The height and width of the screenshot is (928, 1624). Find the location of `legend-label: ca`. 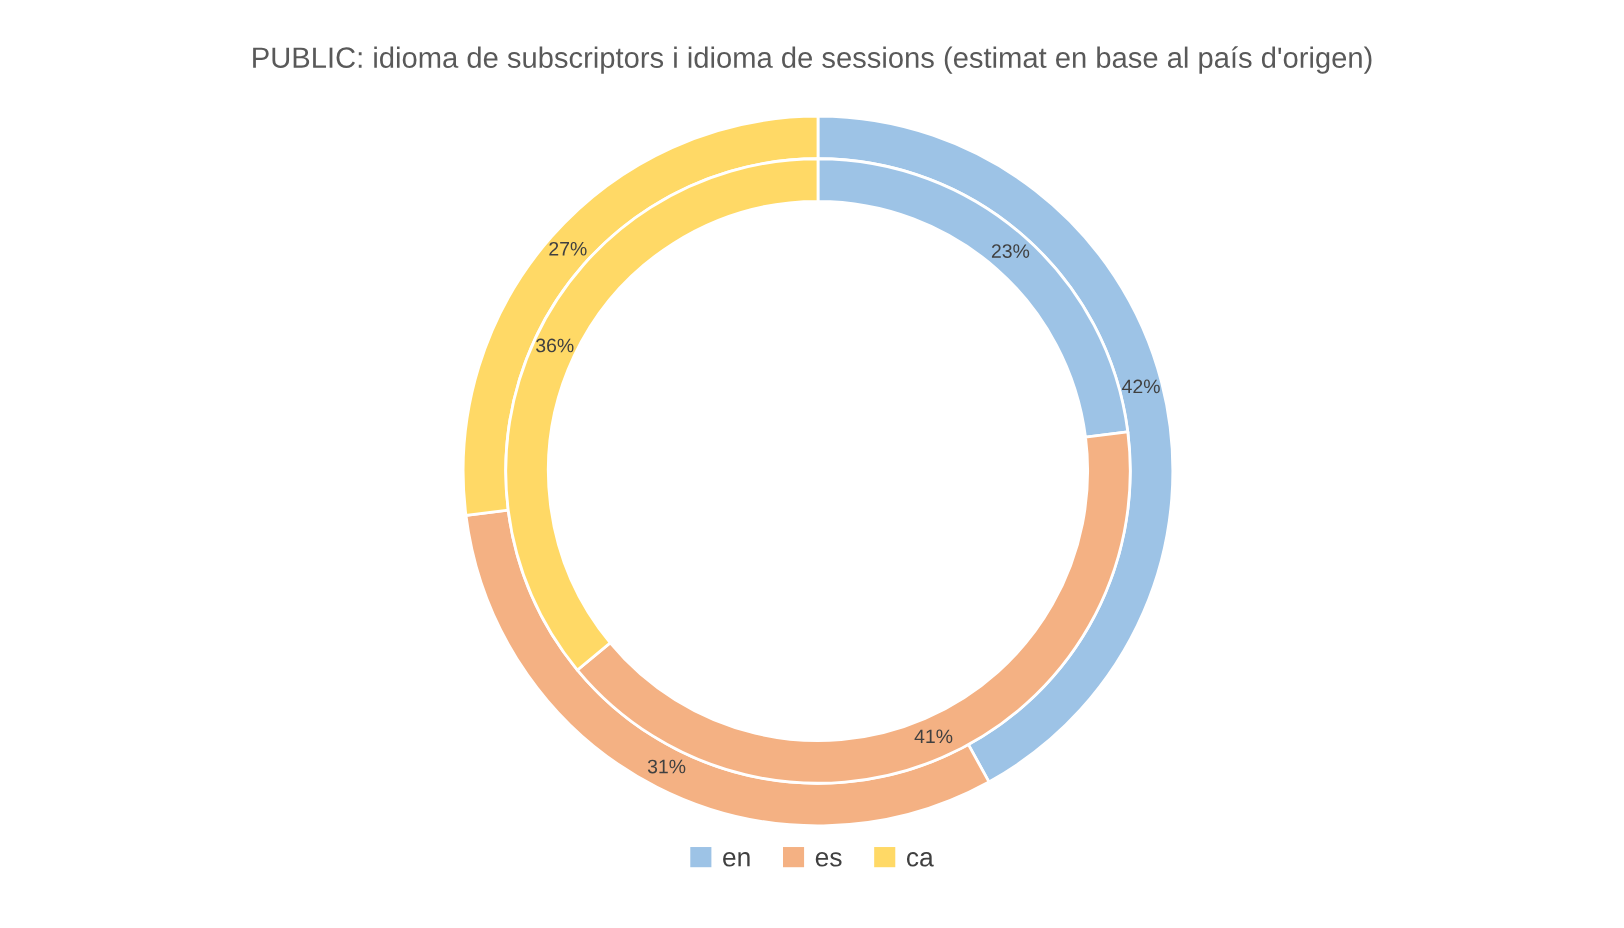

legend-label: ca is located at coordinates (920, 859).